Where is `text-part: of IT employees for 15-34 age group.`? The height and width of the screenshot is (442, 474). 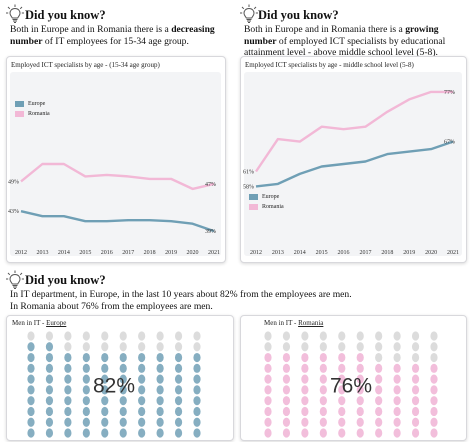
text-part: of IT employees for 15-34 age group. is located at coordinates (115, 41).